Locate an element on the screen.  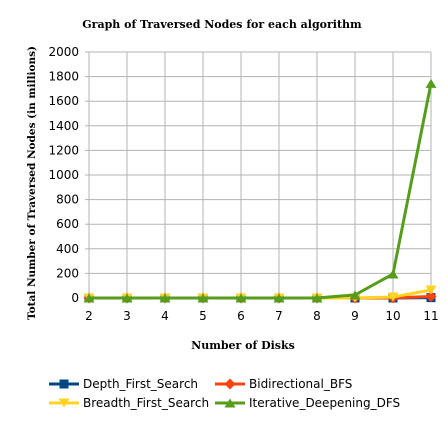
y-tick-label: 1600 is located at coordinates (63, 101).